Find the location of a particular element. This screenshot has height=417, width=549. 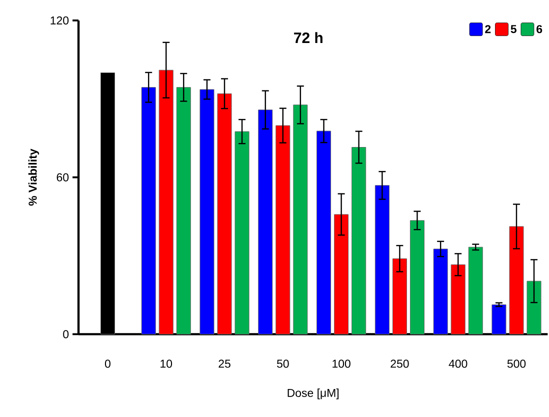

legend-label: 6 is located at coordinates (539, 29).